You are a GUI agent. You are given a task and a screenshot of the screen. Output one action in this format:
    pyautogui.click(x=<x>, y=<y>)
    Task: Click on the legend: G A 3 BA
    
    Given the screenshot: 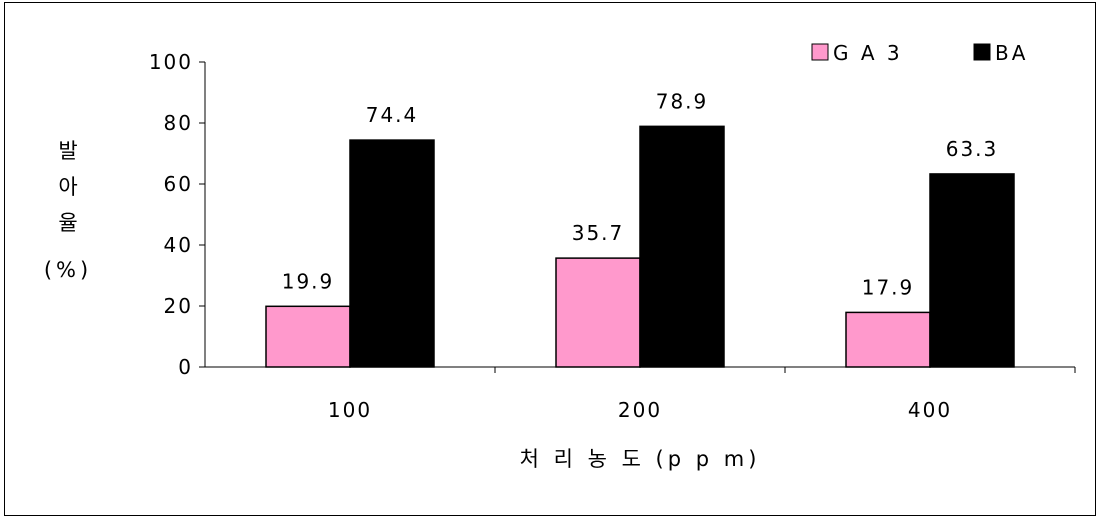 What is the action you would take?
    pyautogui.click(x=919, y=53)
    